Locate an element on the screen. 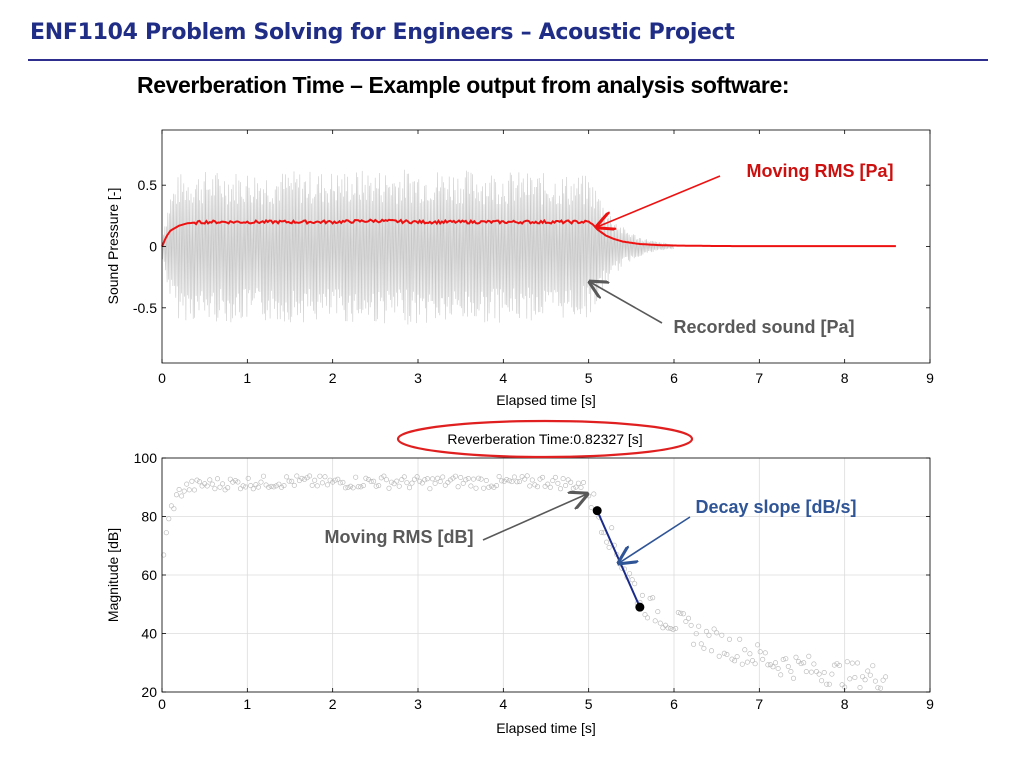  arrow-moving-rms-db is located at coordinates (534, 517).